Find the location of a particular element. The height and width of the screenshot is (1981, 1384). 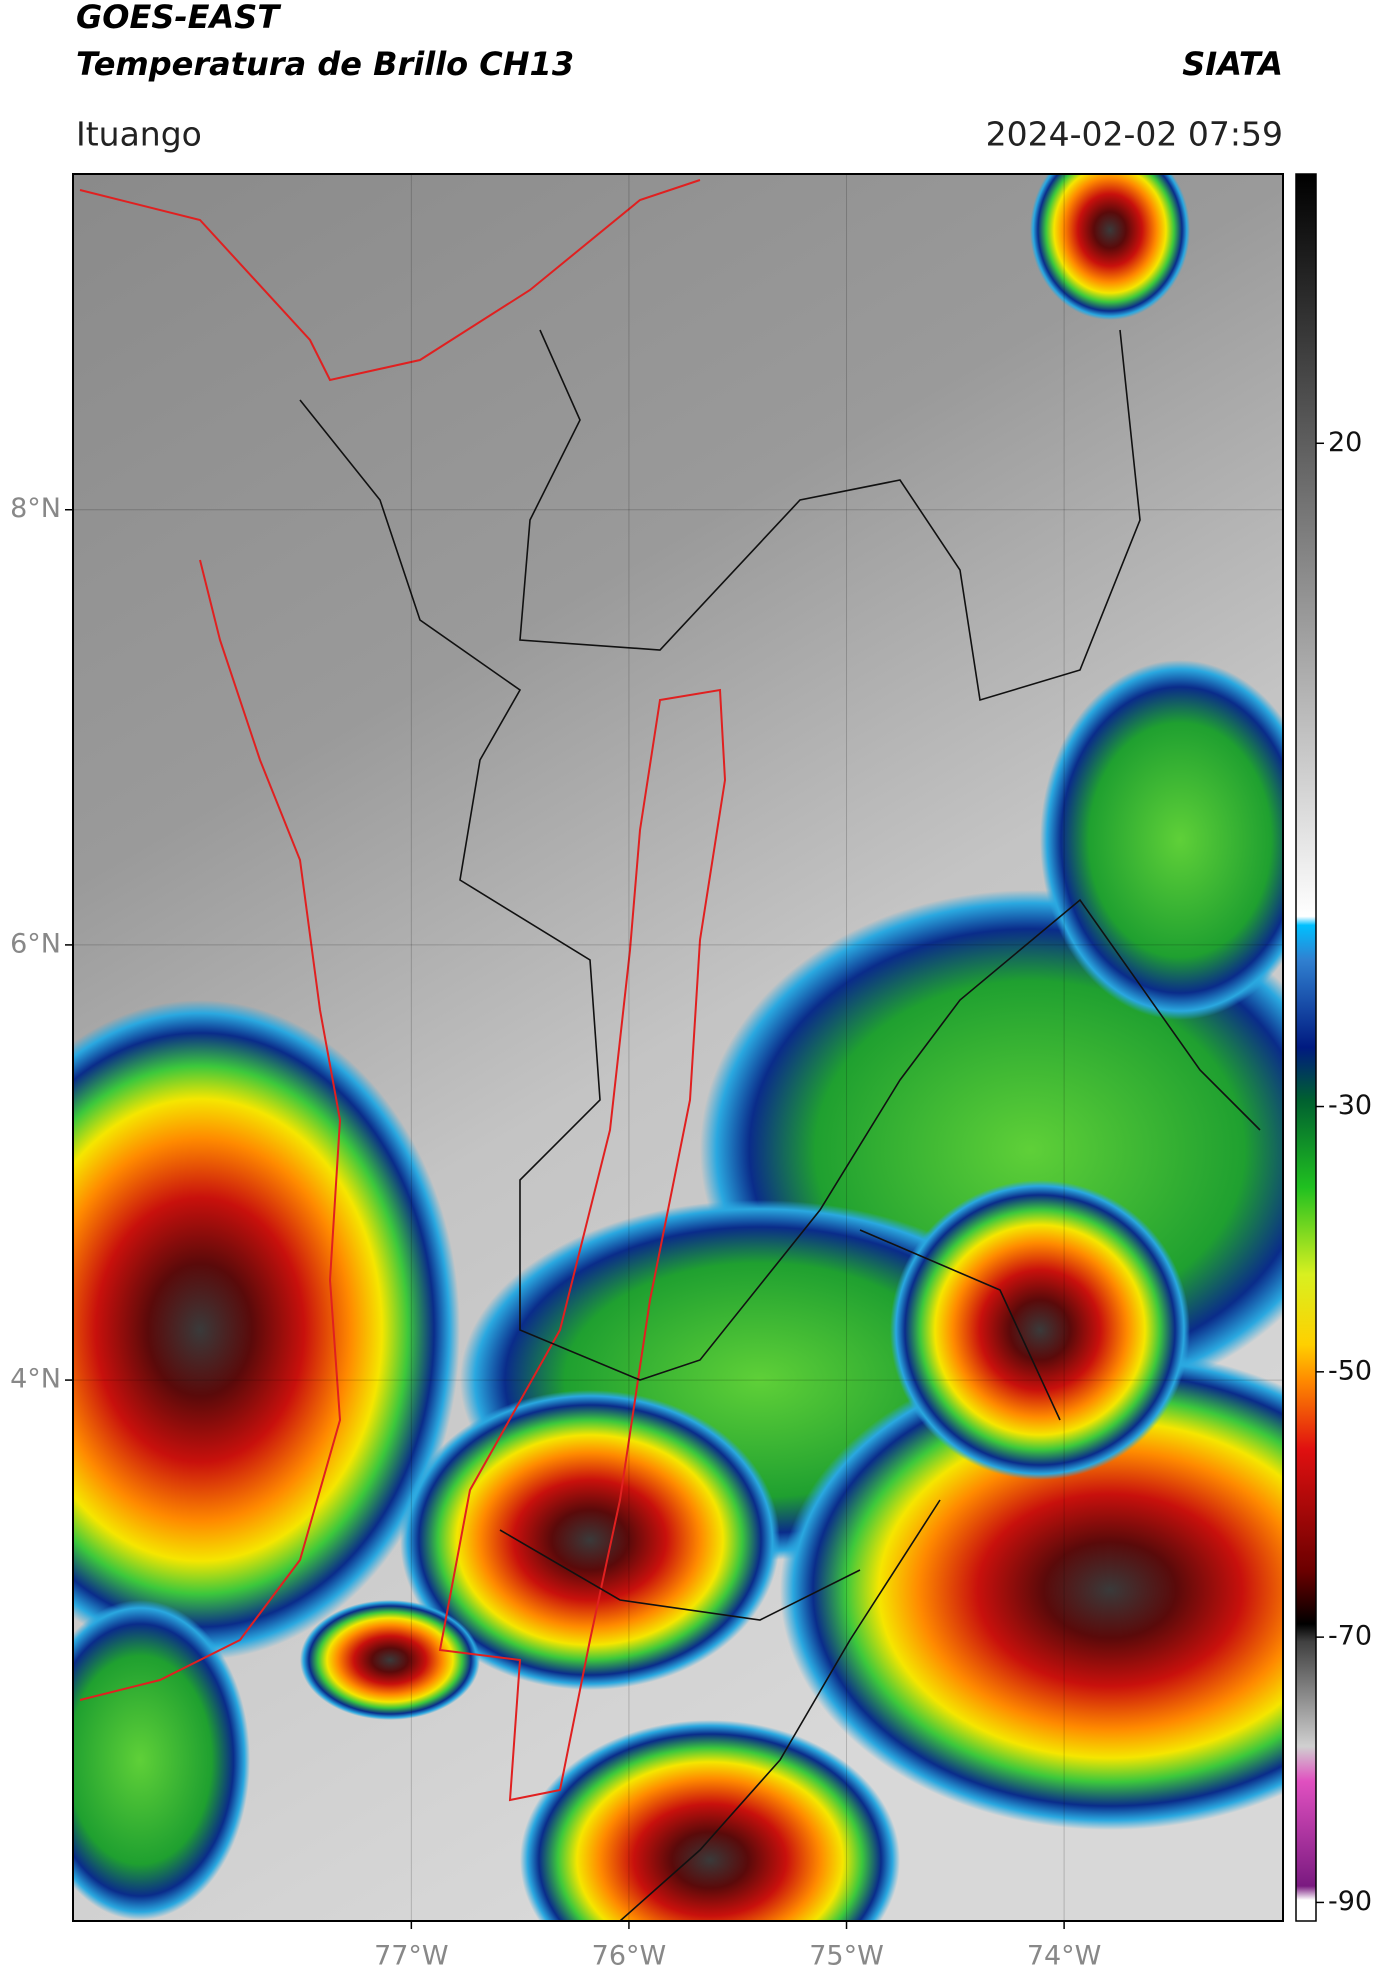

y-tick-label: 8°N is located at coordinates (35, 508).